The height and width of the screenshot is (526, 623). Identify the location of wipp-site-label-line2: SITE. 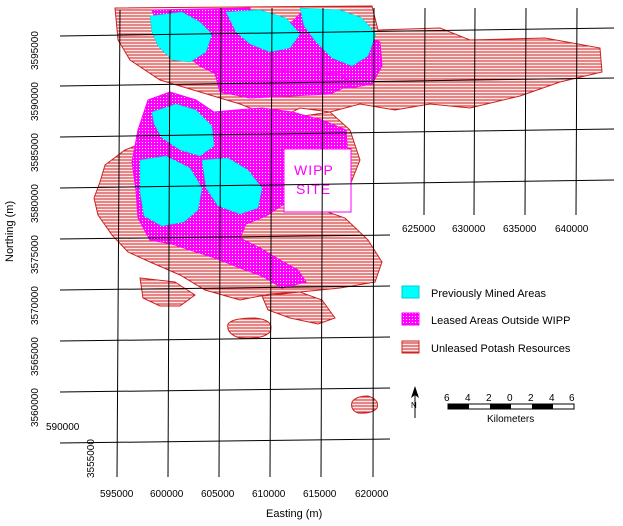
(313, 189).